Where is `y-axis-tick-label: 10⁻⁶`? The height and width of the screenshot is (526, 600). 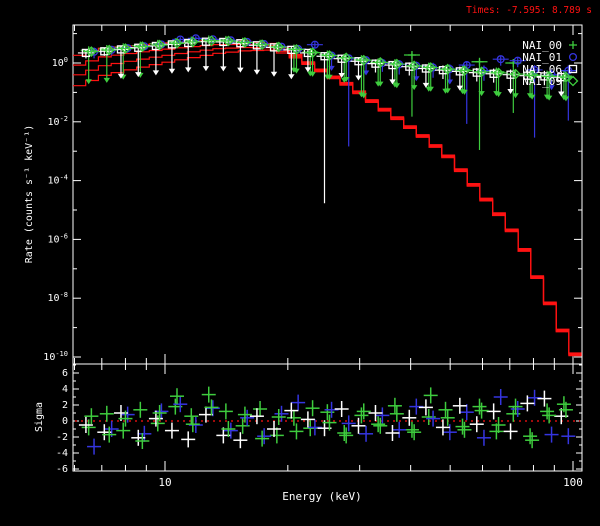 y-axis-tick-label: 10⁻⁶ is located at coordinates (58, 238).